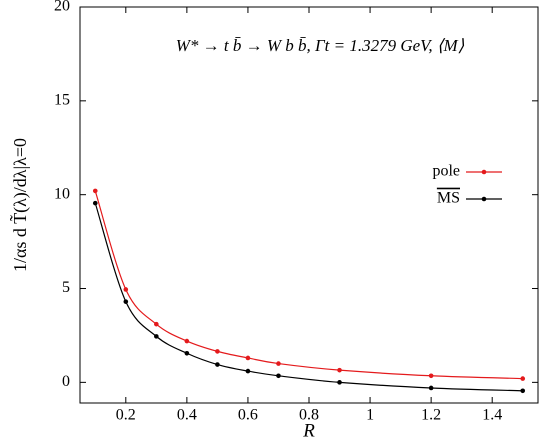 Image resolution: width=540 pixels, height=441 pixels. Describe the element at coordinates (20, 205) in the screenshot. I see `y-axis-label: 1/αs d T̃(λ)/dλ|λ=0` at that location.